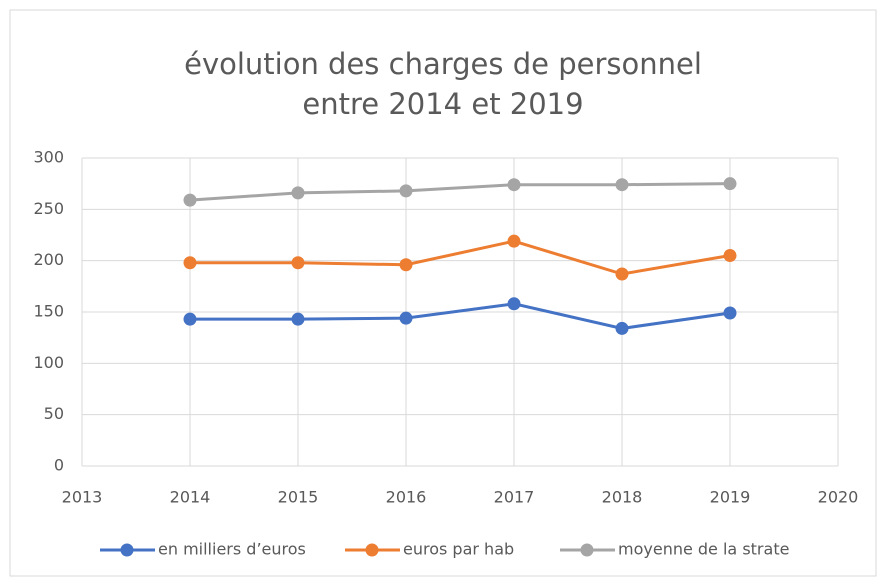  What do you see at coordinates (48, 362) in the screenshot?
I see `y-tick-label: 100` at bounding box center [48, 362].